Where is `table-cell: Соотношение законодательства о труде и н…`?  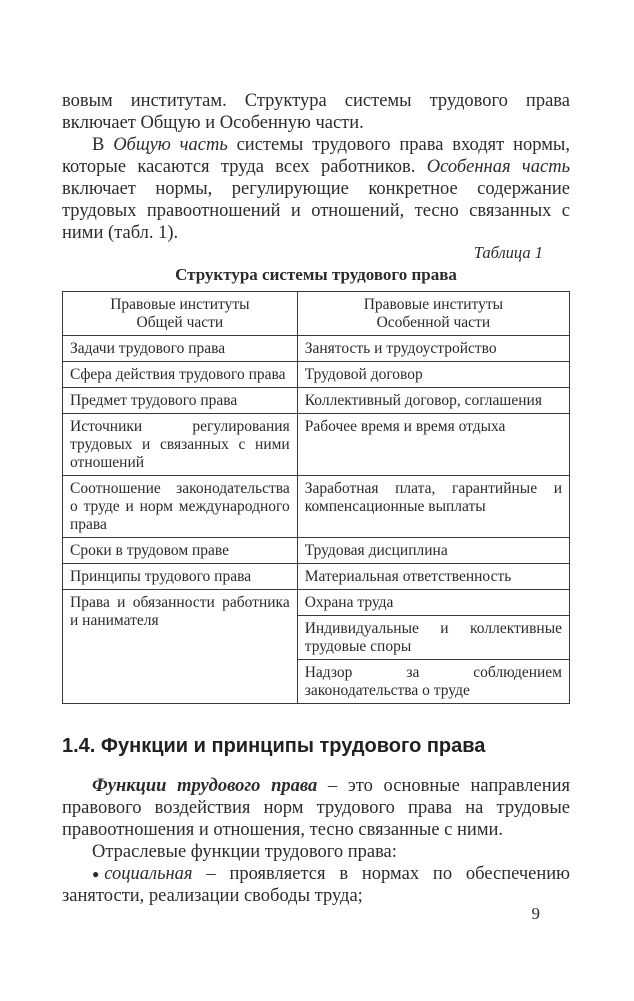 table-cell: Соотношение законодательства о труде и н… is located at coordinates (180, 506).